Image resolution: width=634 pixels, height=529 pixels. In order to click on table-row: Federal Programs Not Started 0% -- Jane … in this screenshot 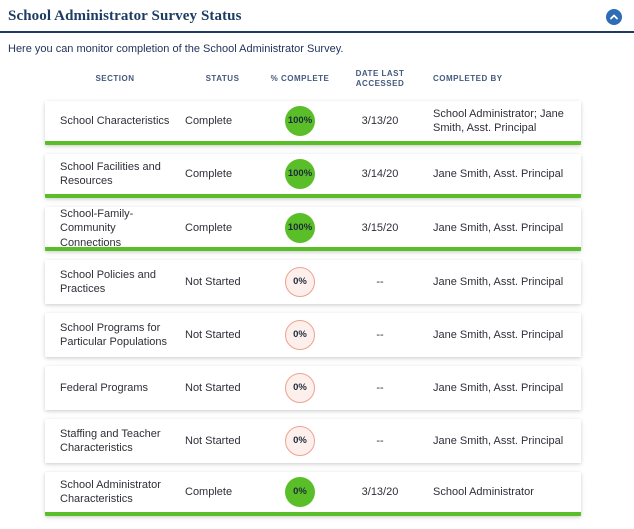, I will do `click(313, 388)`.